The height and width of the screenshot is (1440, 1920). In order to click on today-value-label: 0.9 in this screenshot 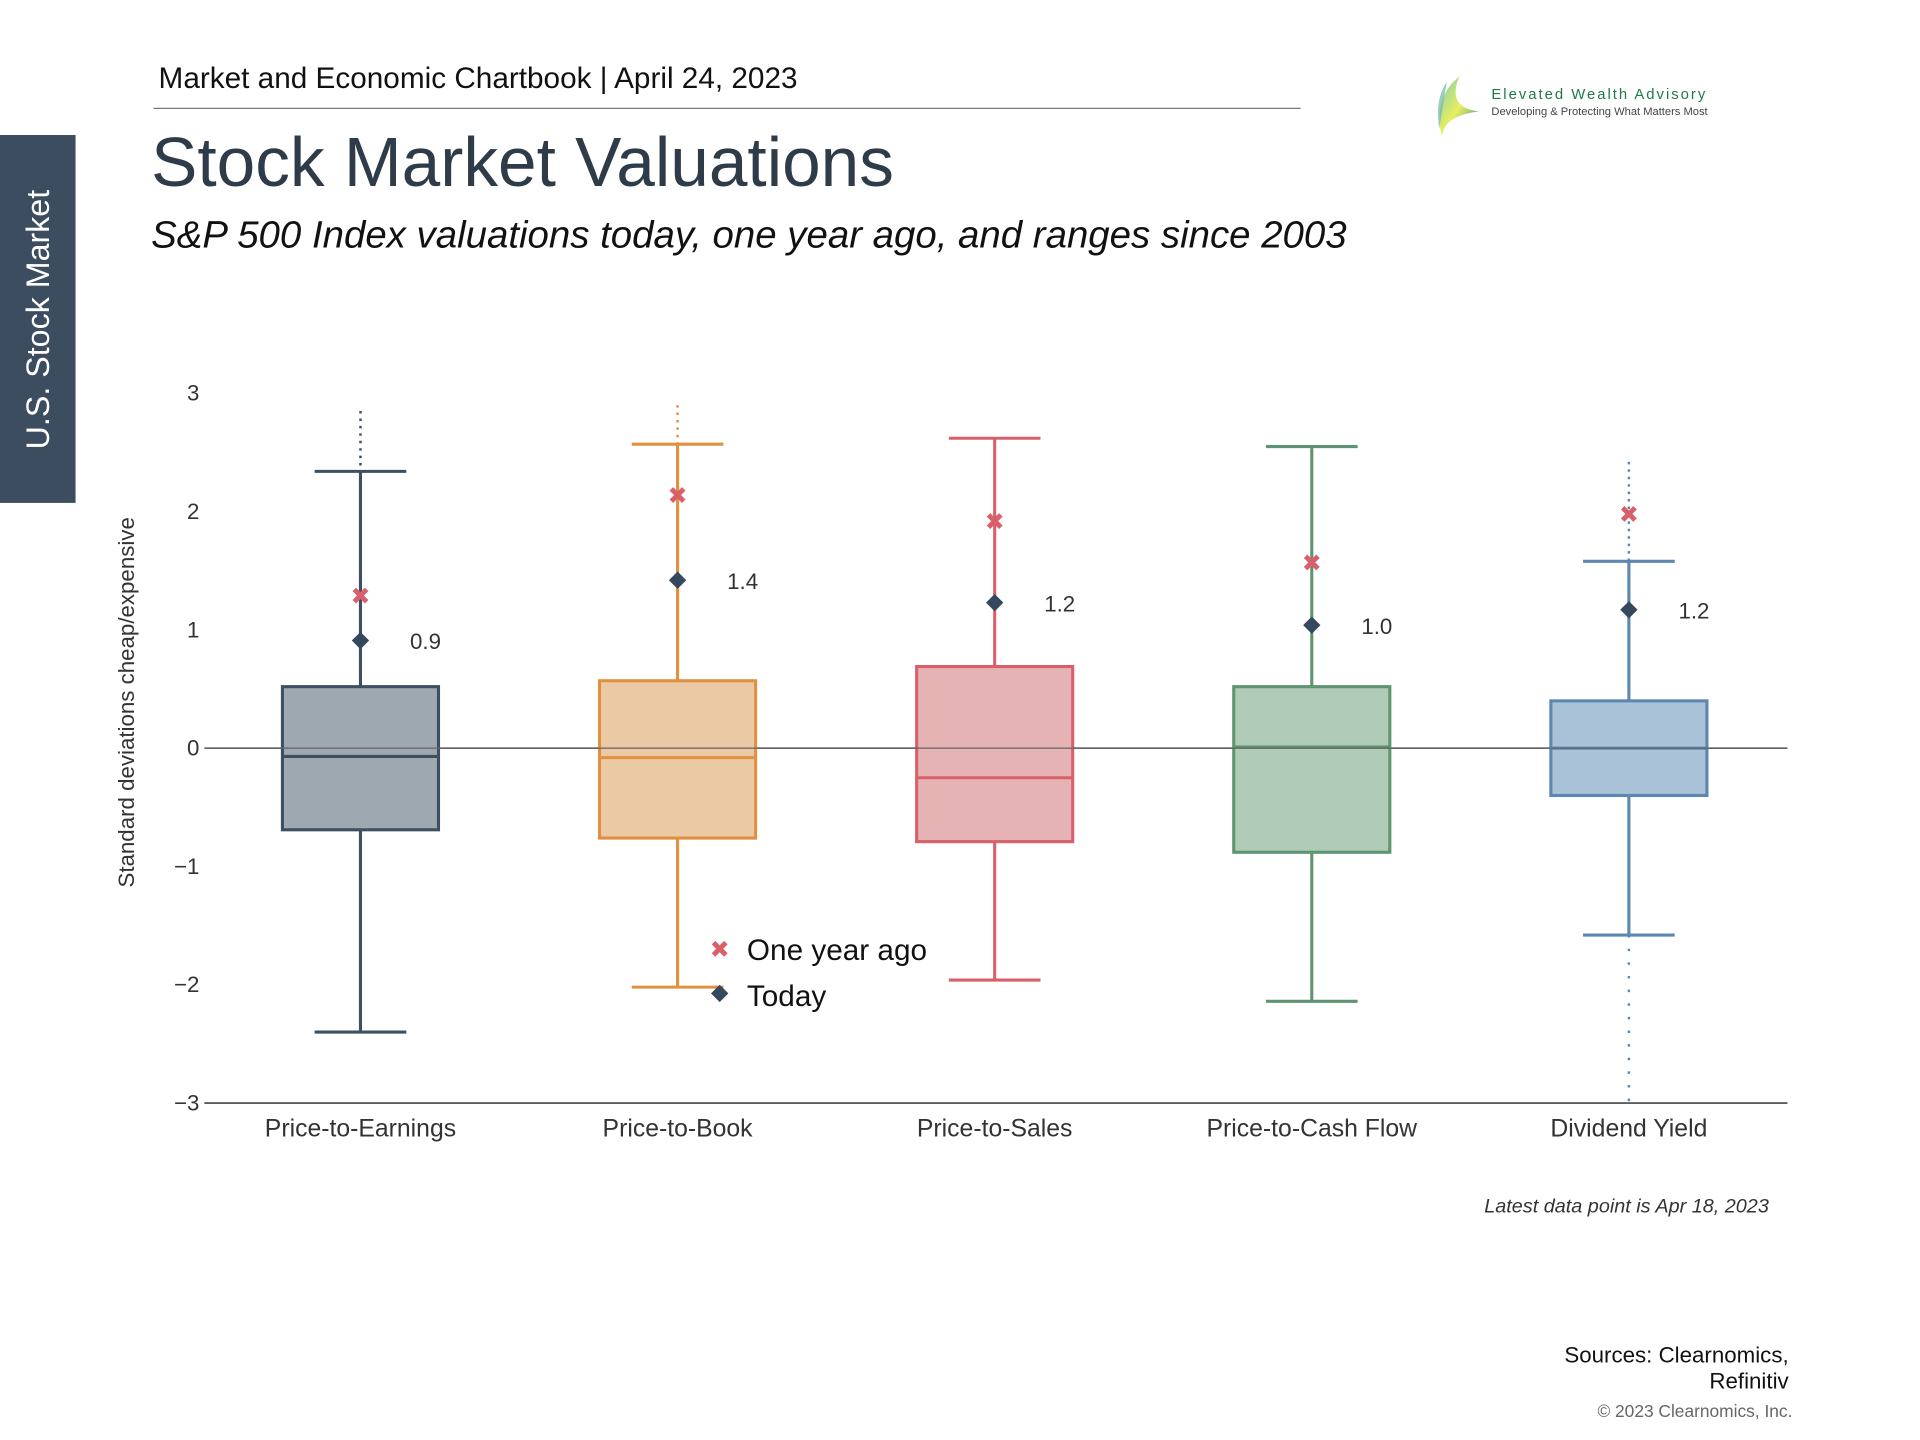, I will do `click(425, 641)`.